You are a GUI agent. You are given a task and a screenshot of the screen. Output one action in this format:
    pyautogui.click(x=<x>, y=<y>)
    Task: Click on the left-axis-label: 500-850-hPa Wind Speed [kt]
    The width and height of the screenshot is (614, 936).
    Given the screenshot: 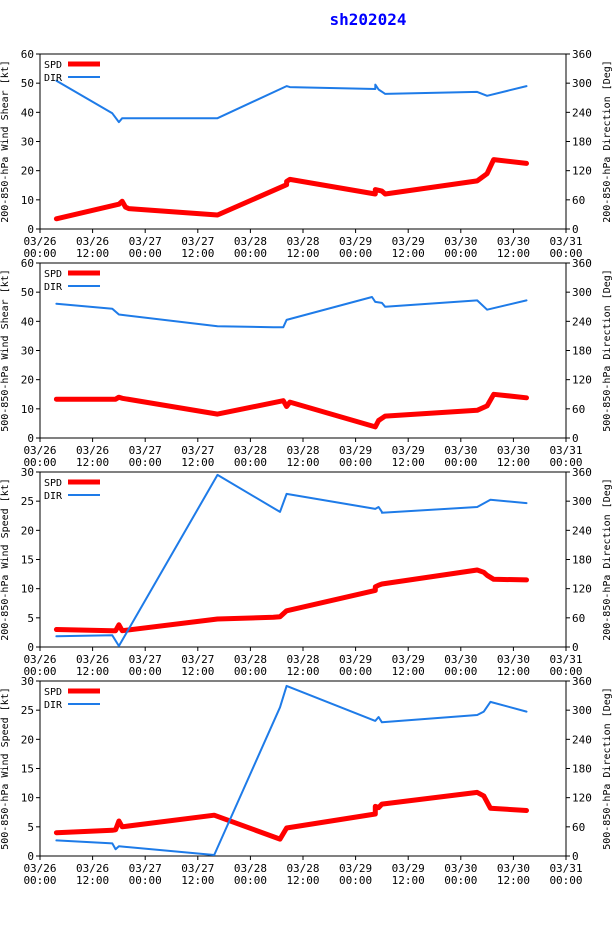 What is the action you would take?
    pyautogui.click(x=5, y=768)
    